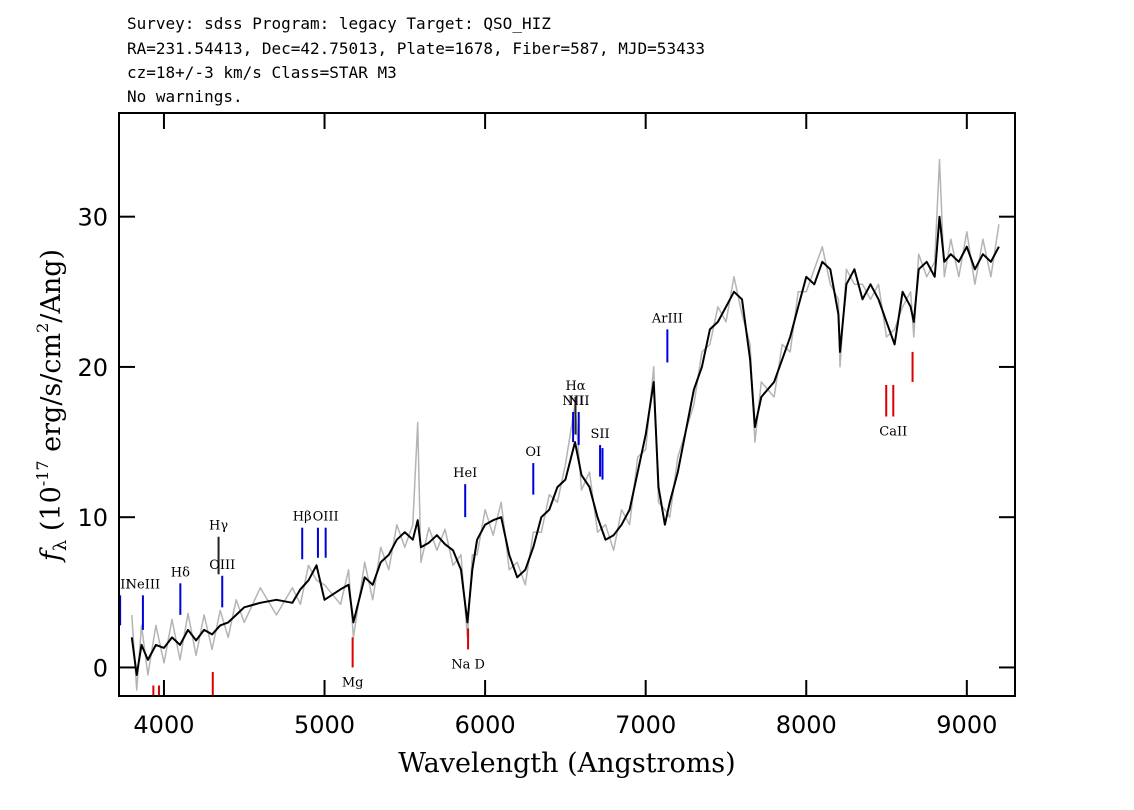 The height and width of the screenshot is (810, 1134). I want to click on y-title-part: erg/s/cm, so click(51, 397).